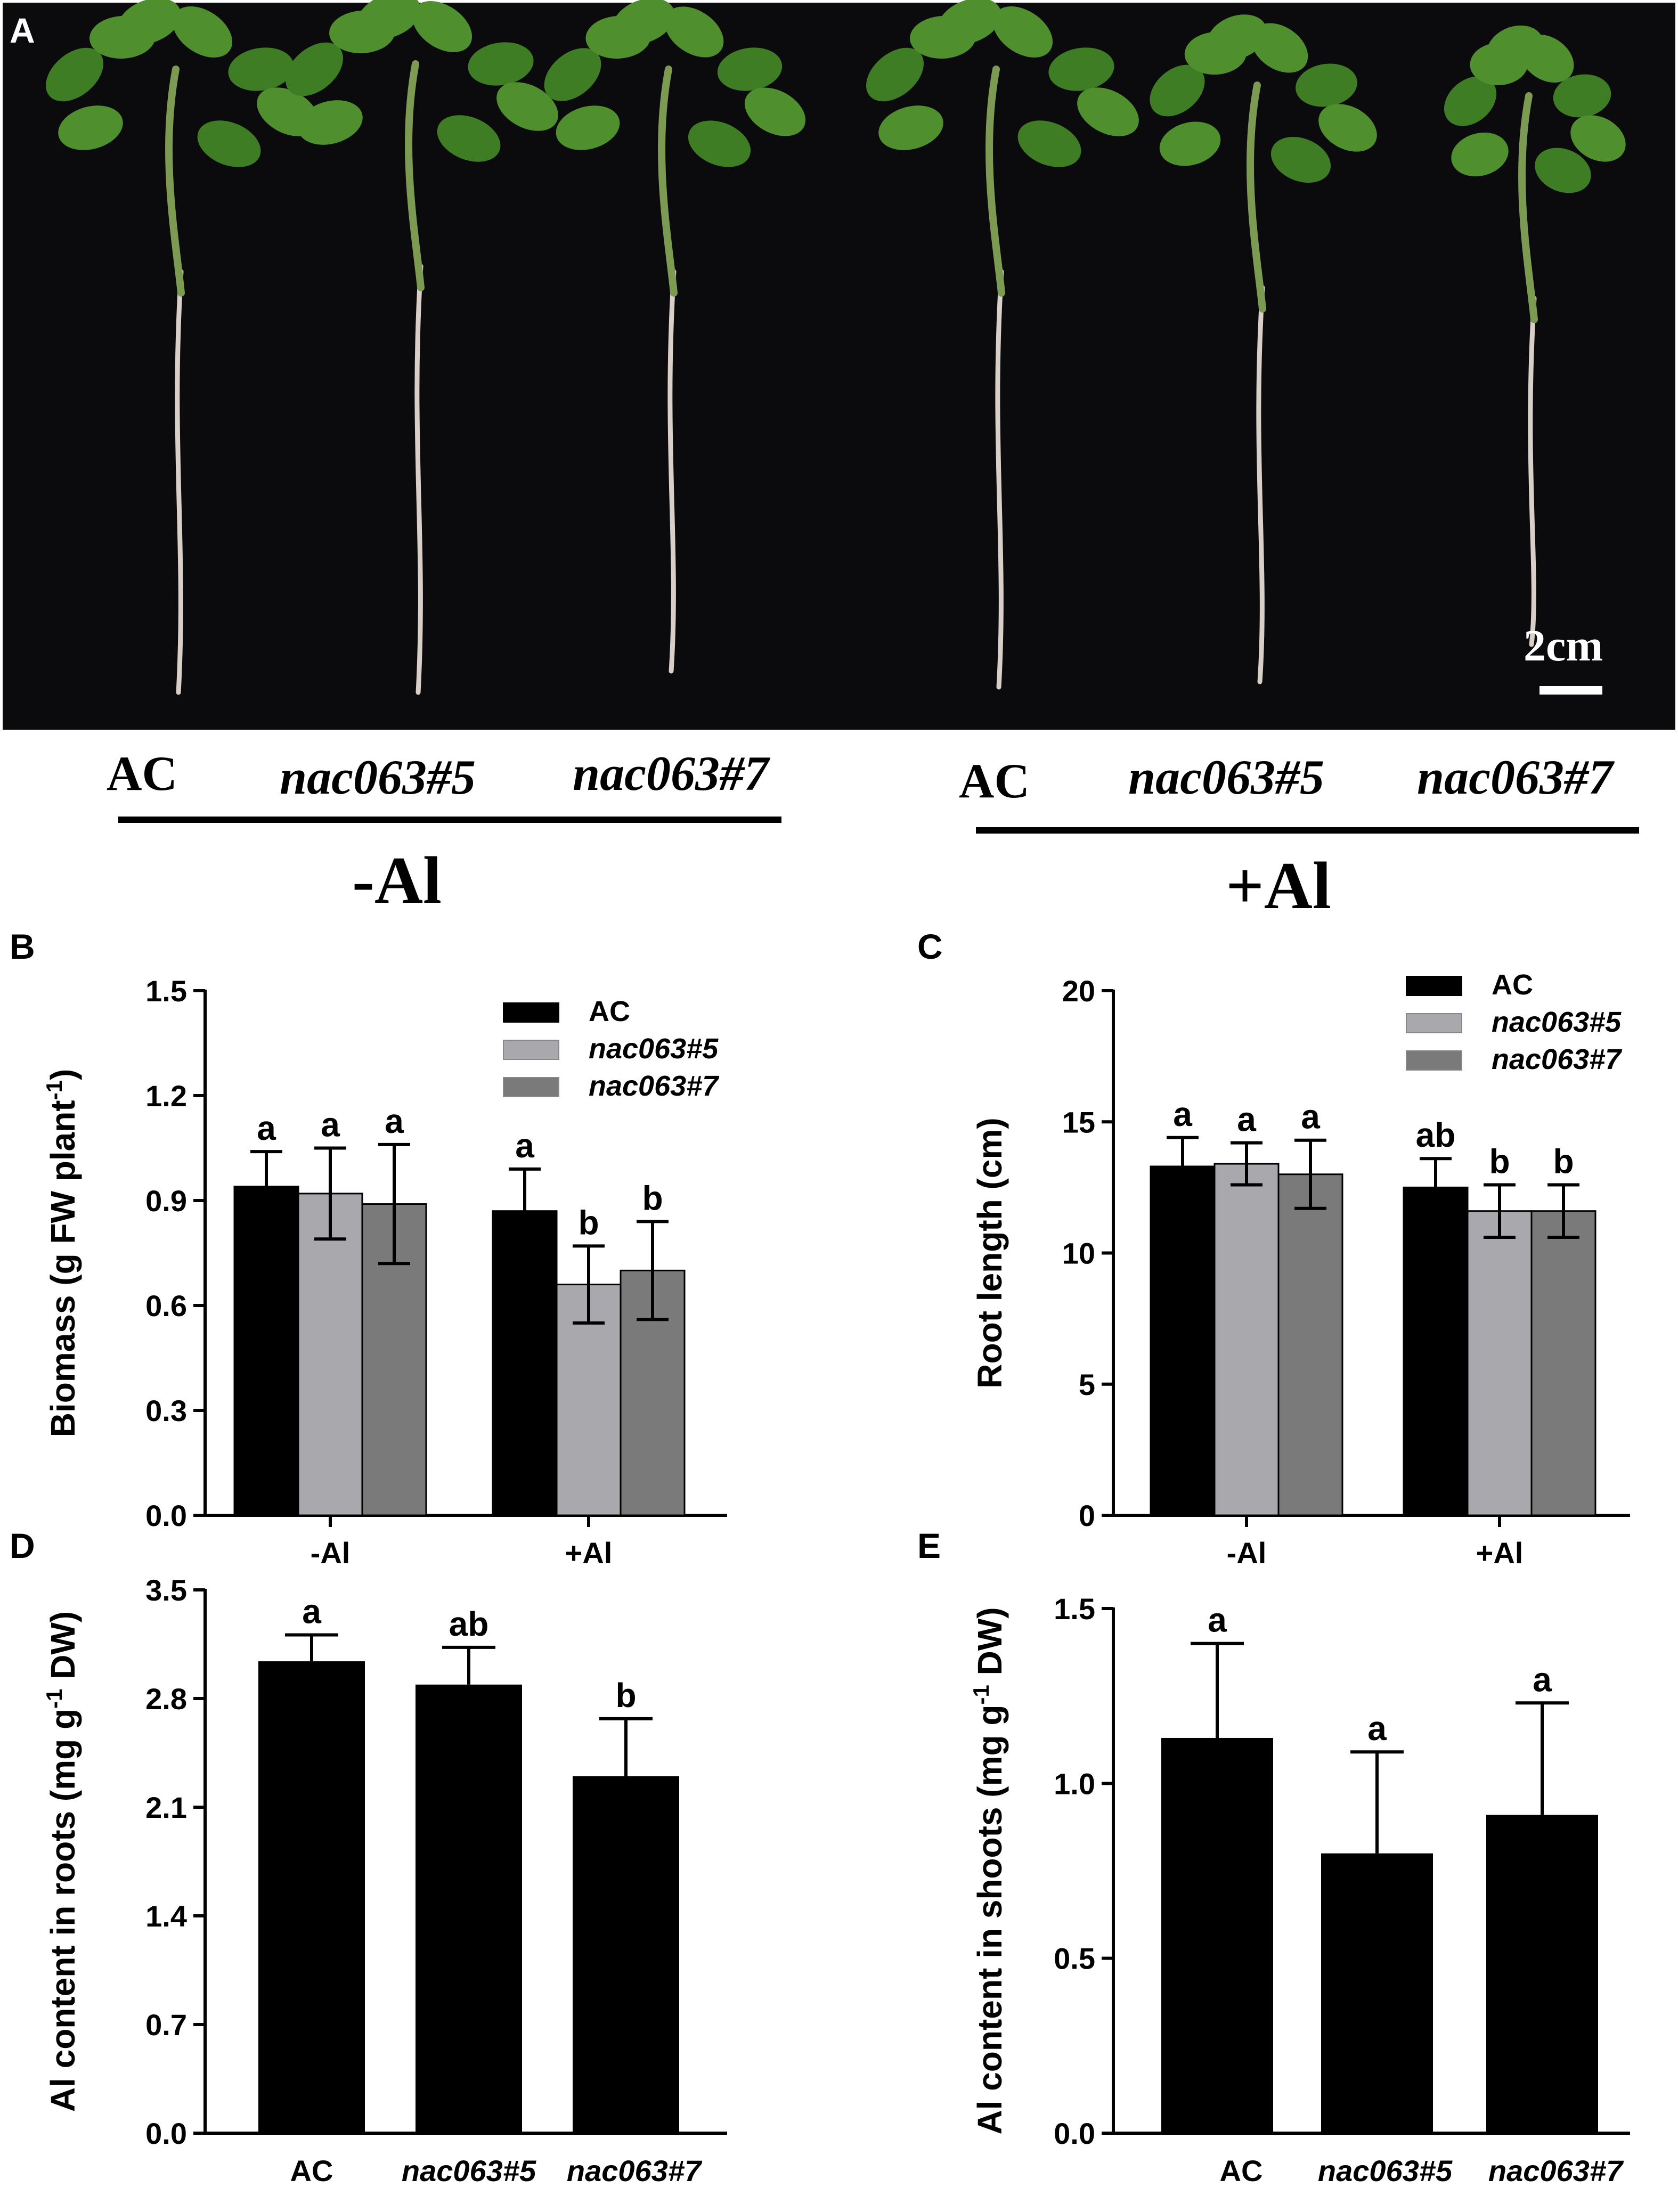 This screenshot has width=1678, height=2212. Describe the element at coordinates (62, 1253) in the screenshot. I see `y-axis-title: Biomass (g FW plant-1)` at that location.